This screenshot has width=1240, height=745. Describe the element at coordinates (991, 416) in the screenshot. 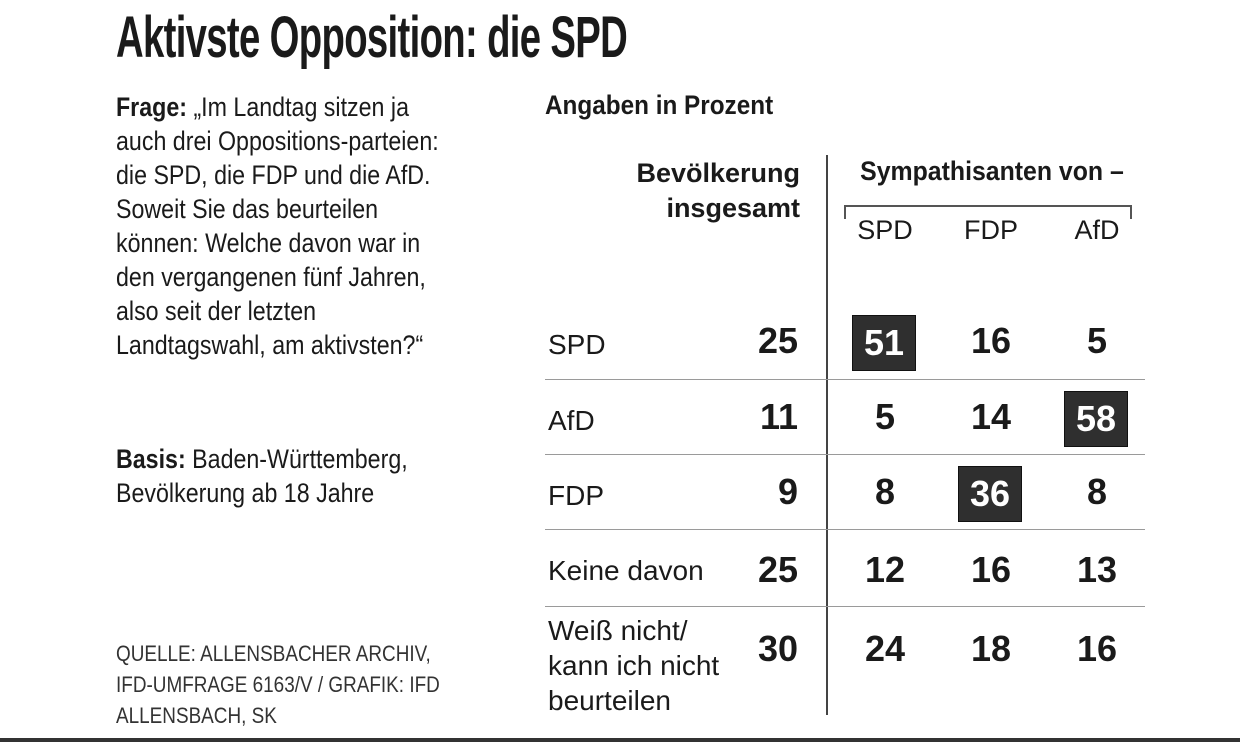

I see `cell-fdp: 14` at that location.